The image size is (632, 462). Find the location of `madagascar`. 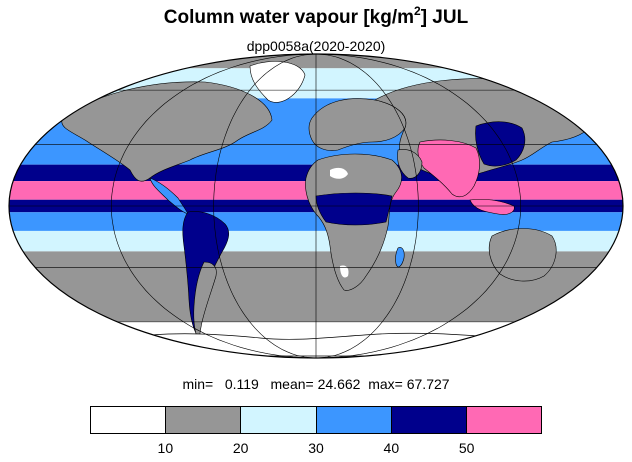

madagascar is located at coordinates (400, 257).